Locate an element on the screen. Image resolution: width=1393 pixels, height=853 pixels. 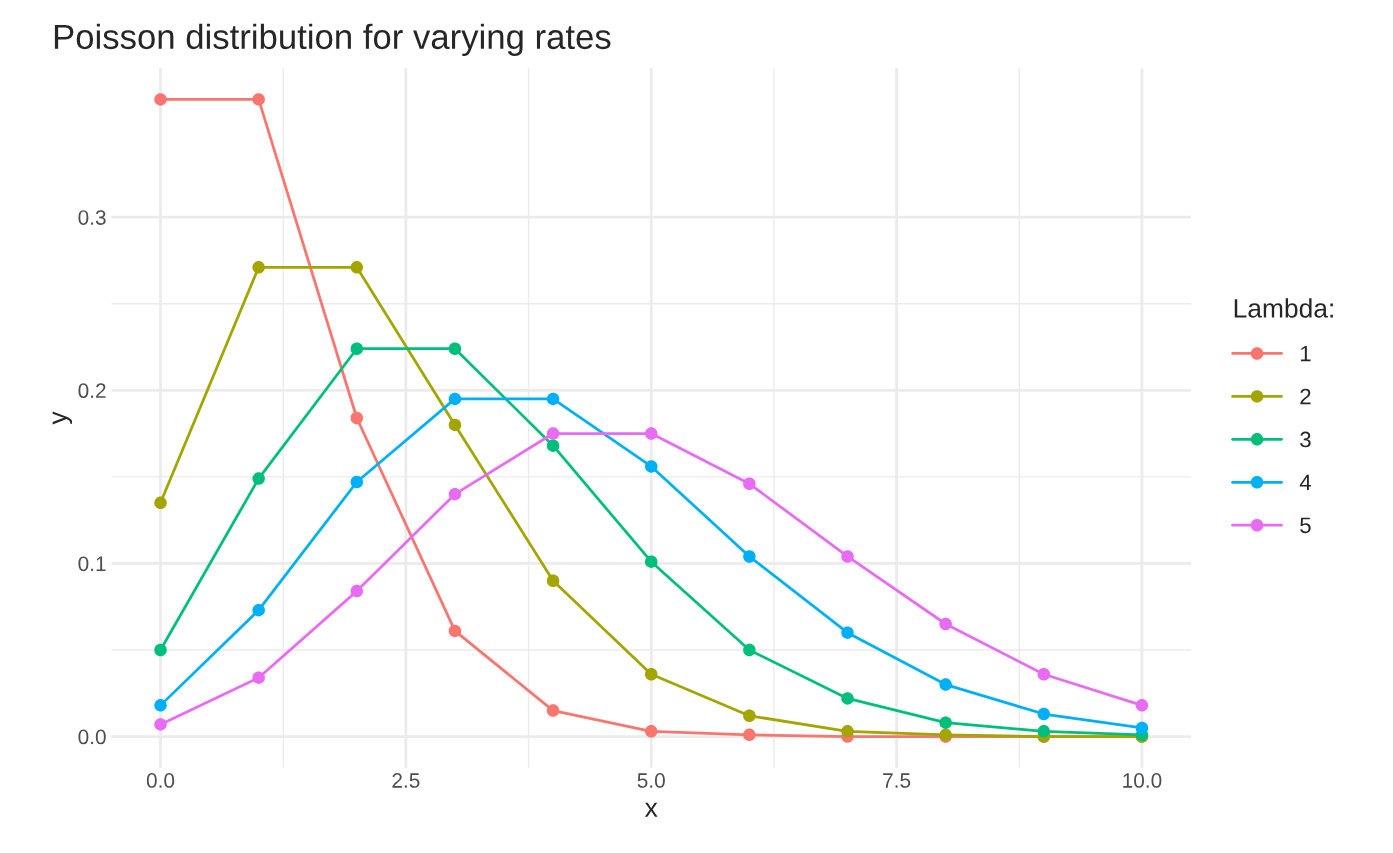
legend-label: 1 is located at coordinates (1305, 353).